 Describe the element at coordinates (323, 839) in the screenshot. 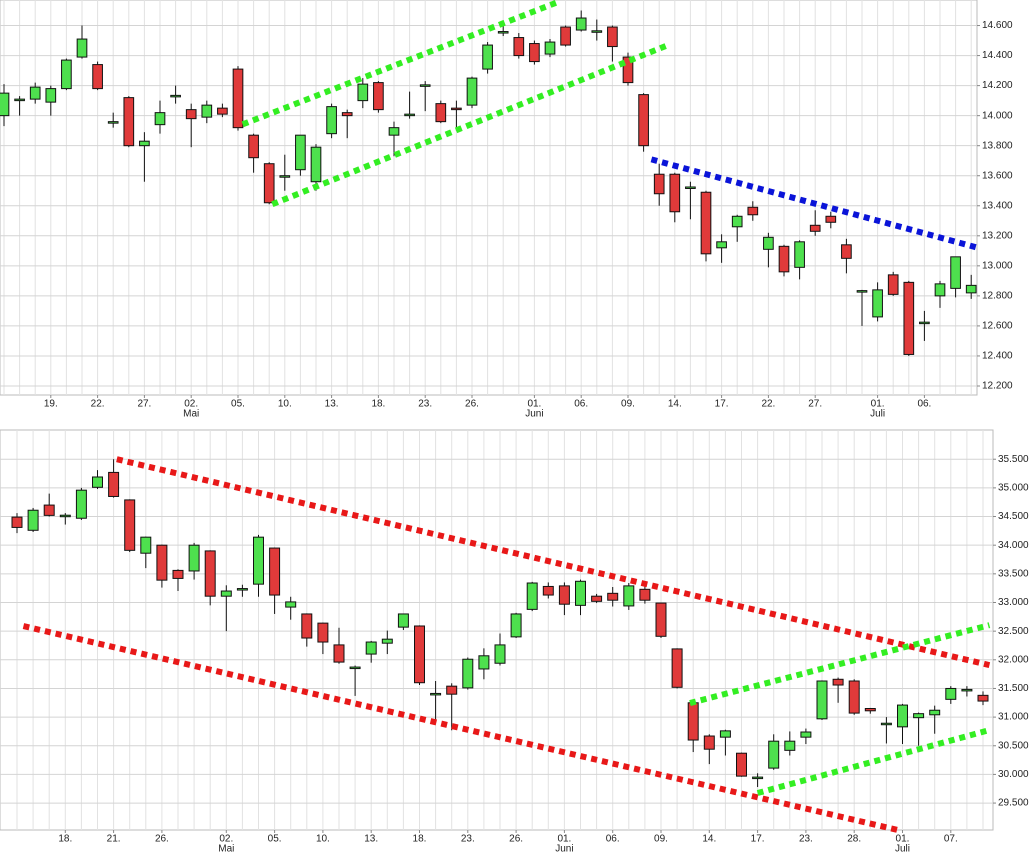

I see `x-tick-label: 10.` at that location.